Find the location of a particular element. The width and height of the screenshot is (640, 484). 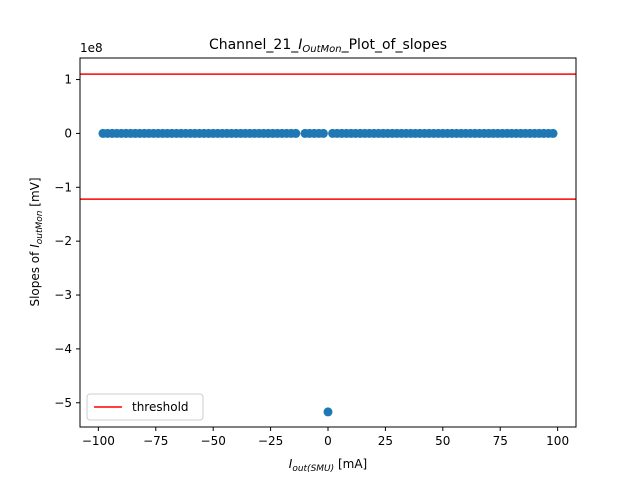

x-tick-label: −75 is located at coordinates (155, 441).